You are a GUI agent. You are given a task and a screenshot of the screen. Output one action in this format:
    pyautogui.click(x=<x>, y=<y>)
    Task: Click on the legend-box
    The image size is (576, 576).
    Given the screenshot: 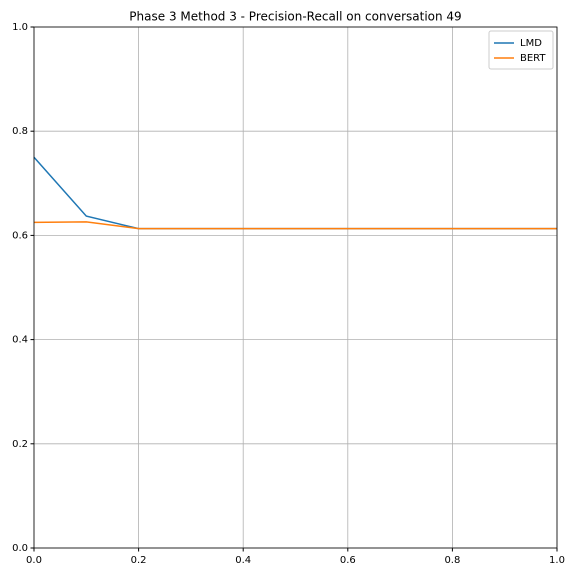 What is the action you would take?
    pyautogui.click(x=521, y=50)
    